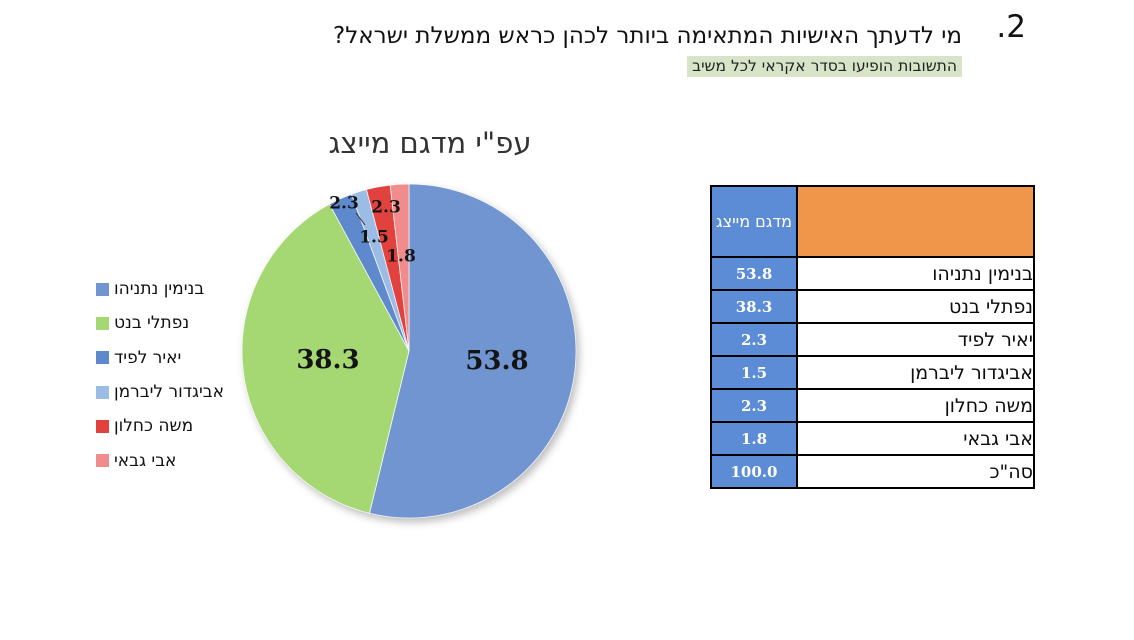 The width and height of the screenshot is (1134, 640). I want to click on table-cell-name: אביגדור ליברמן, so click(915, 372).